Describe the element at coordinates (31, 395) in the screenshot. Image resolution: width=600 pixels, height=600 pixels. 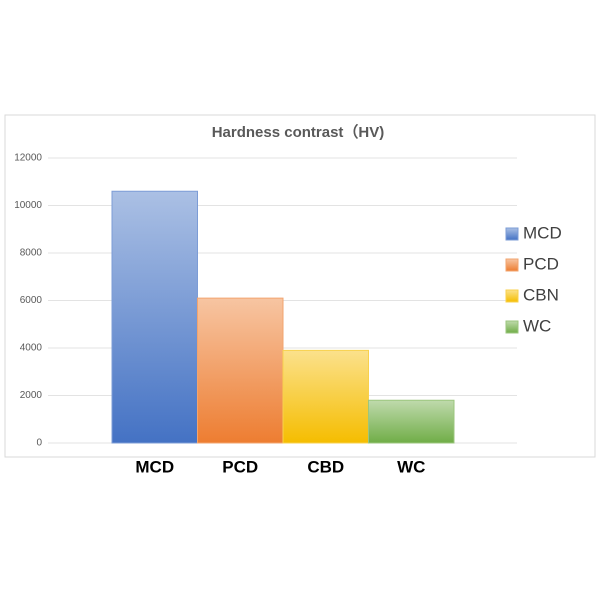
I see `y-tick-label: 2000` at that location.